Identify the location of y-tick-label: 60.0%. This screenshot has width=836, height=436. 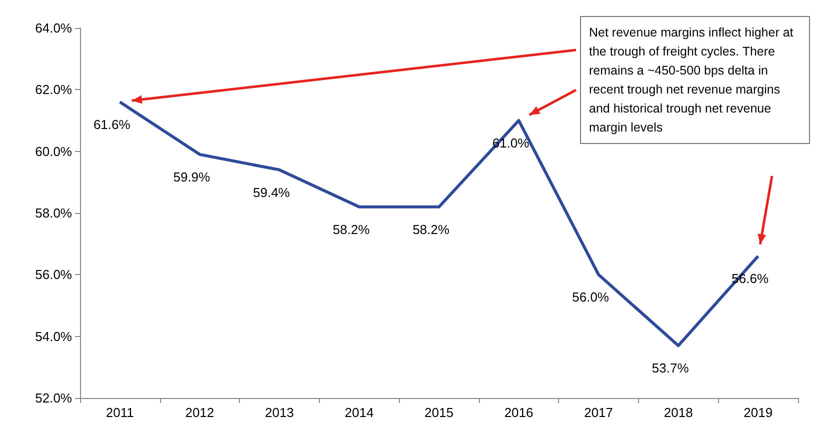
(53, 151).